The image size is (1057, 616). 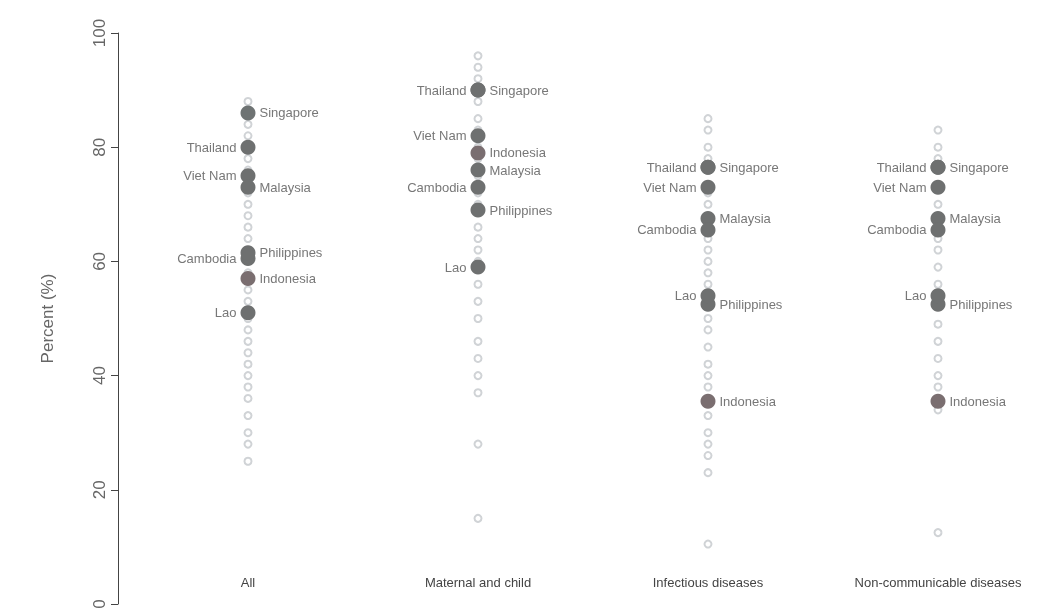 What do you see at coordinates (288, 279) in the screenshot?
I see `series-label: Indonesia` at bounding box center [288, 279].